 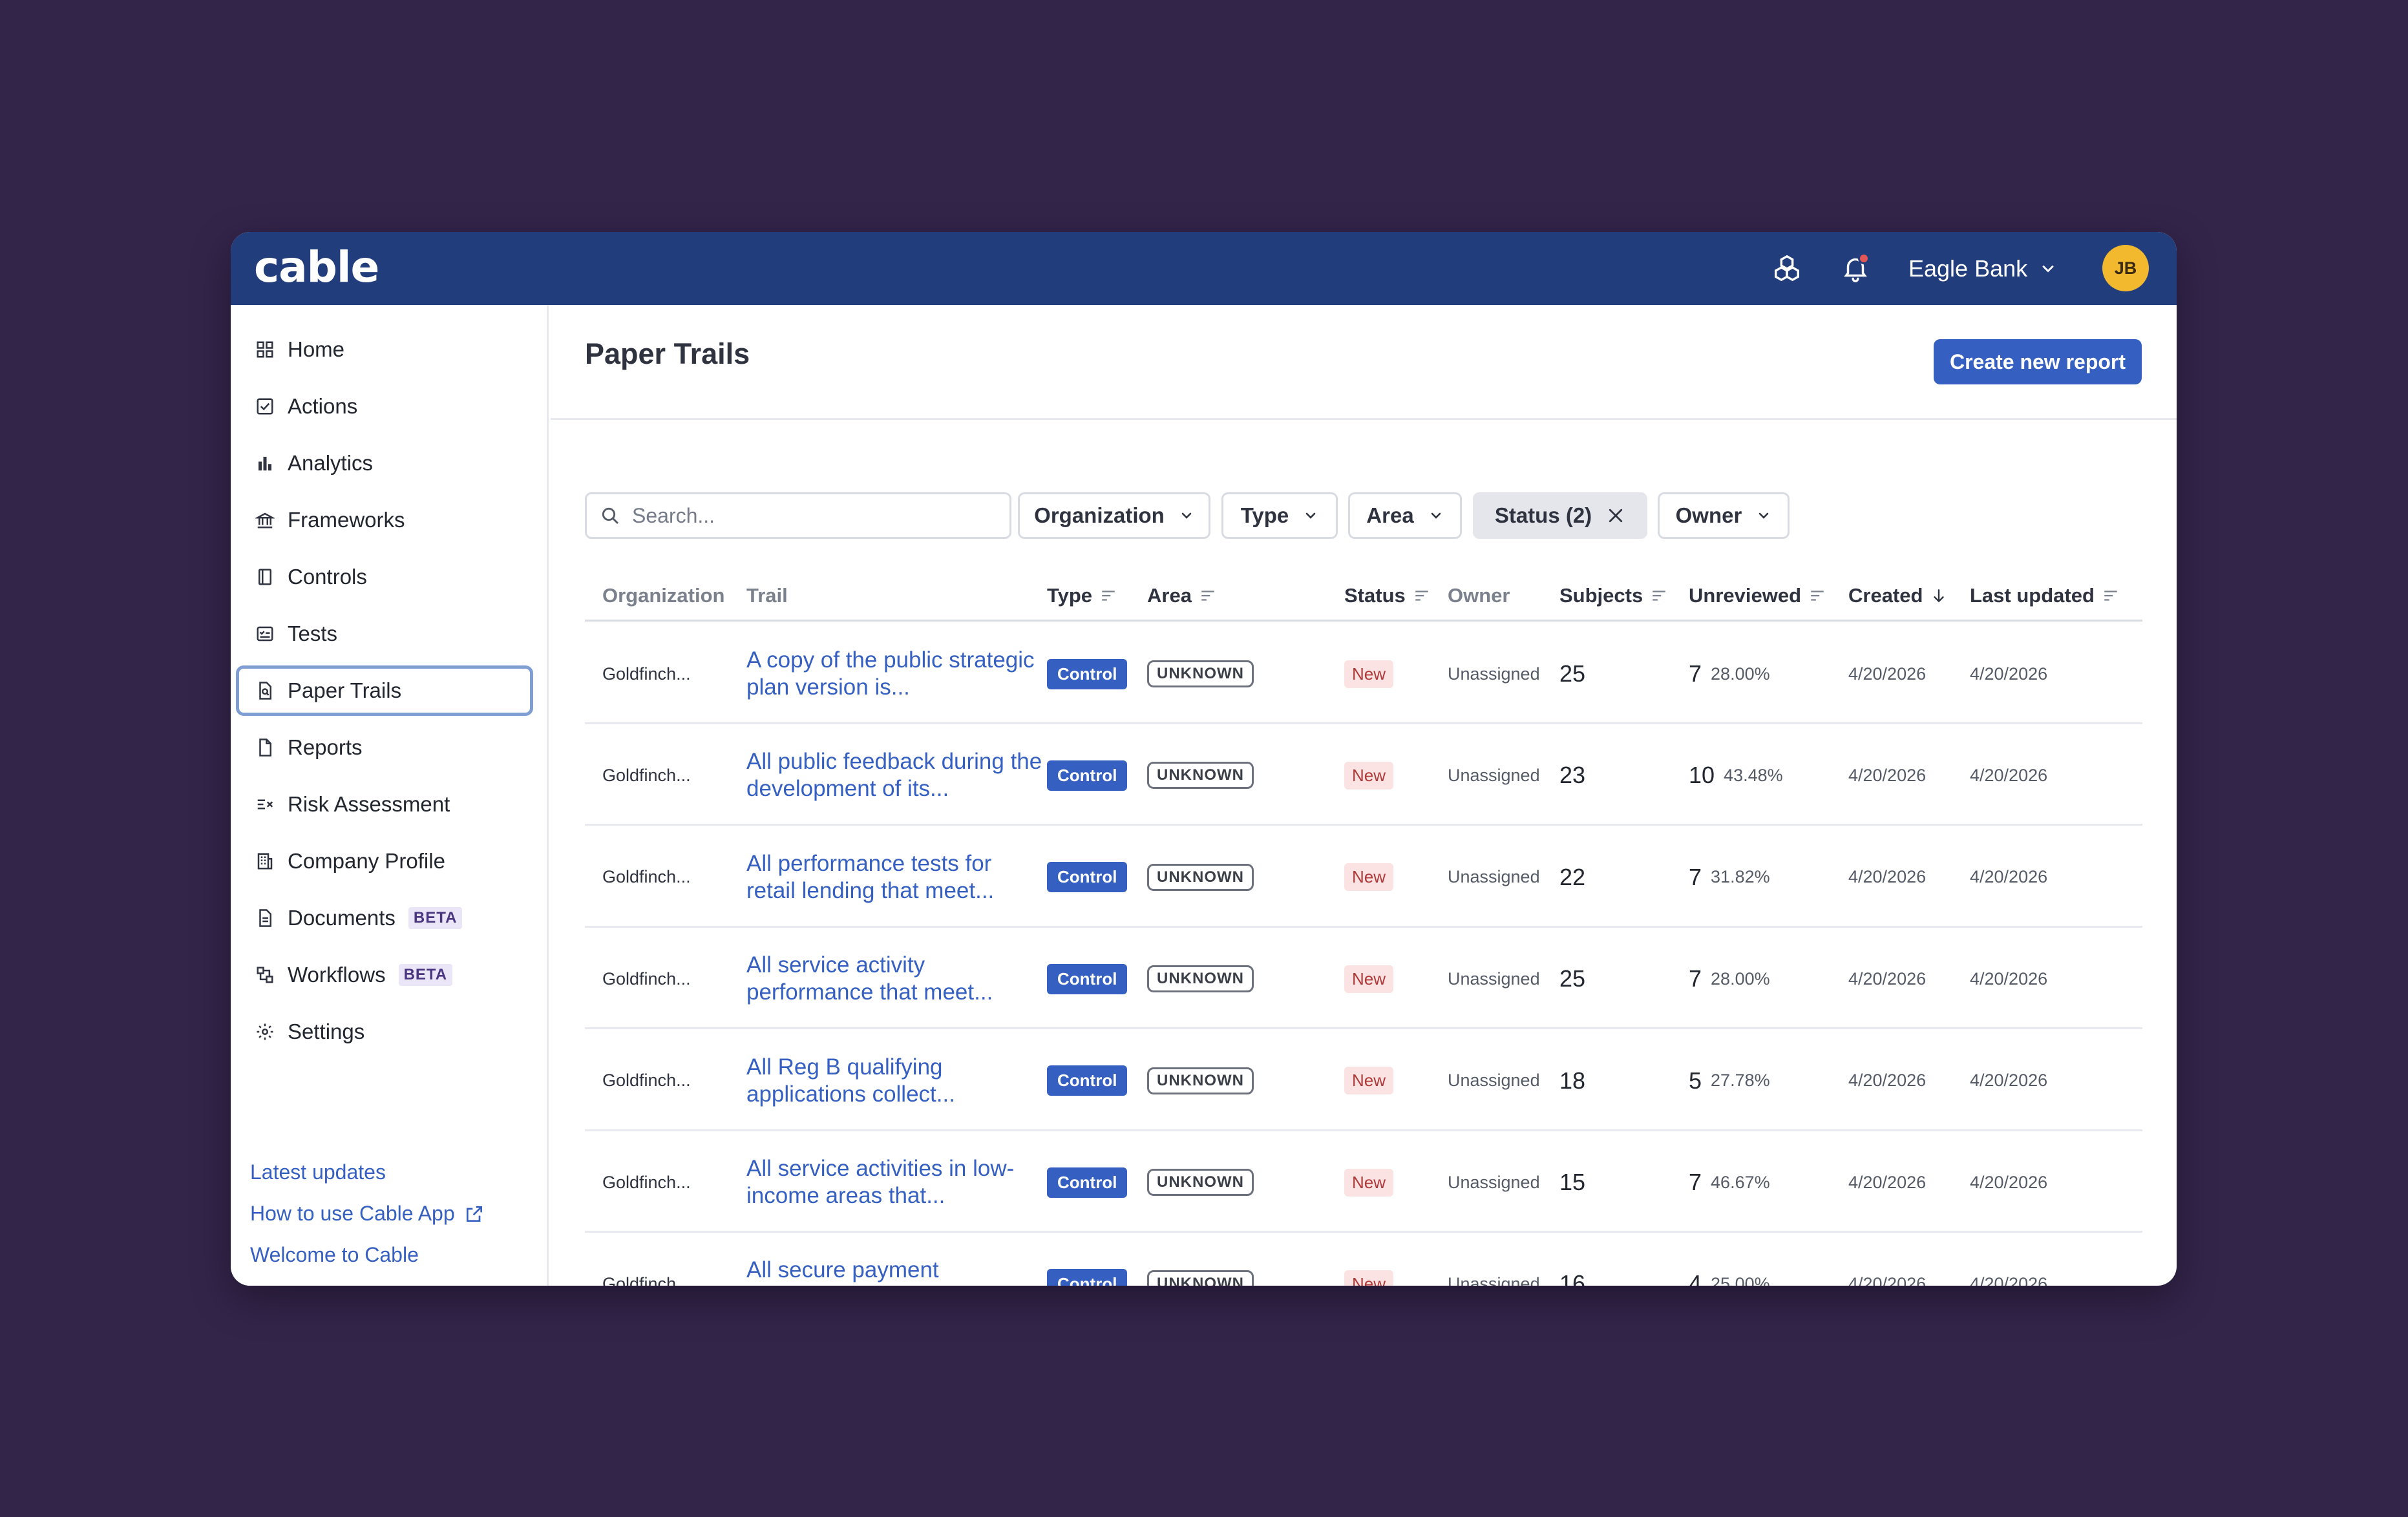 I want to click on notification-bell-icon, so click(x=1855, y=268).